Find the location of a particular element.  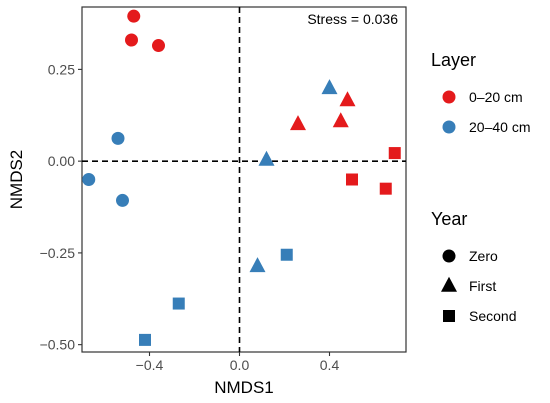

y-tick-label: −0.25 is located at coordinates (58, 253).